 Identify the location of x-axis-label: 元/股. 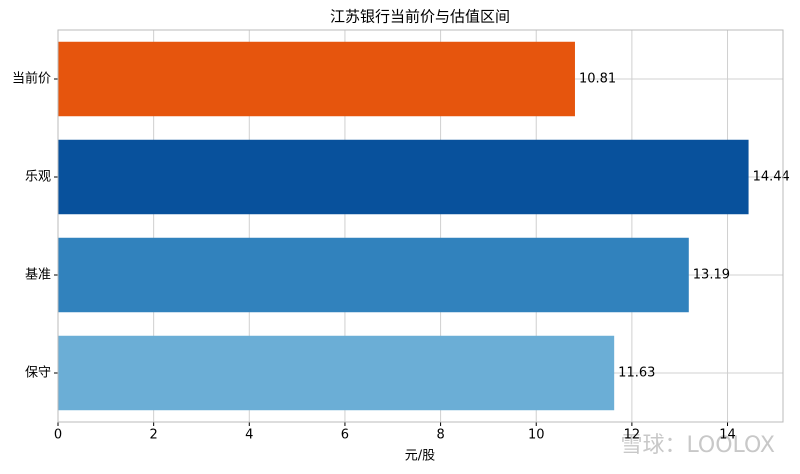
(420, 456).